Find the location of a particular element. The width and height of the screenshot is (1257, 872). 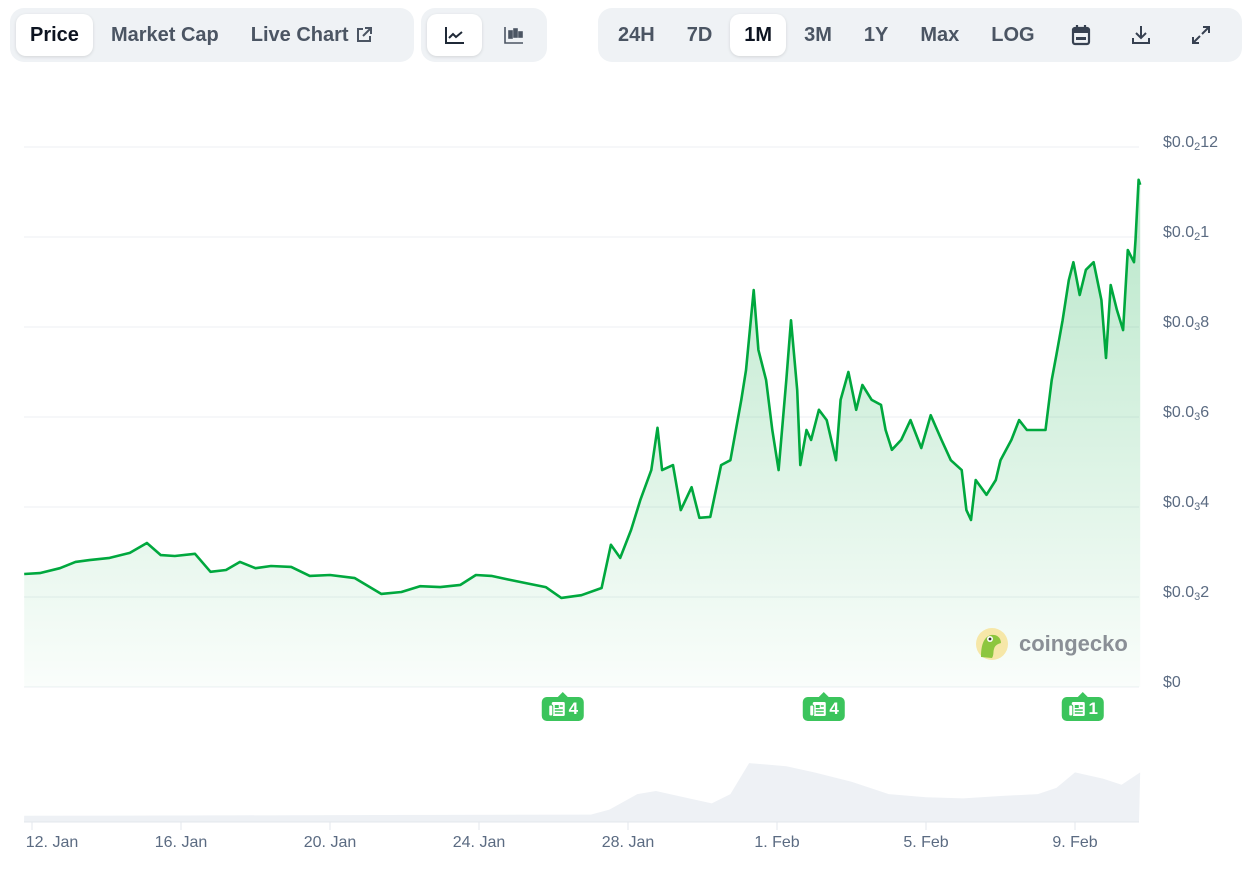

y-tick-label: $0.032 is located at coordinates (1186, 593).